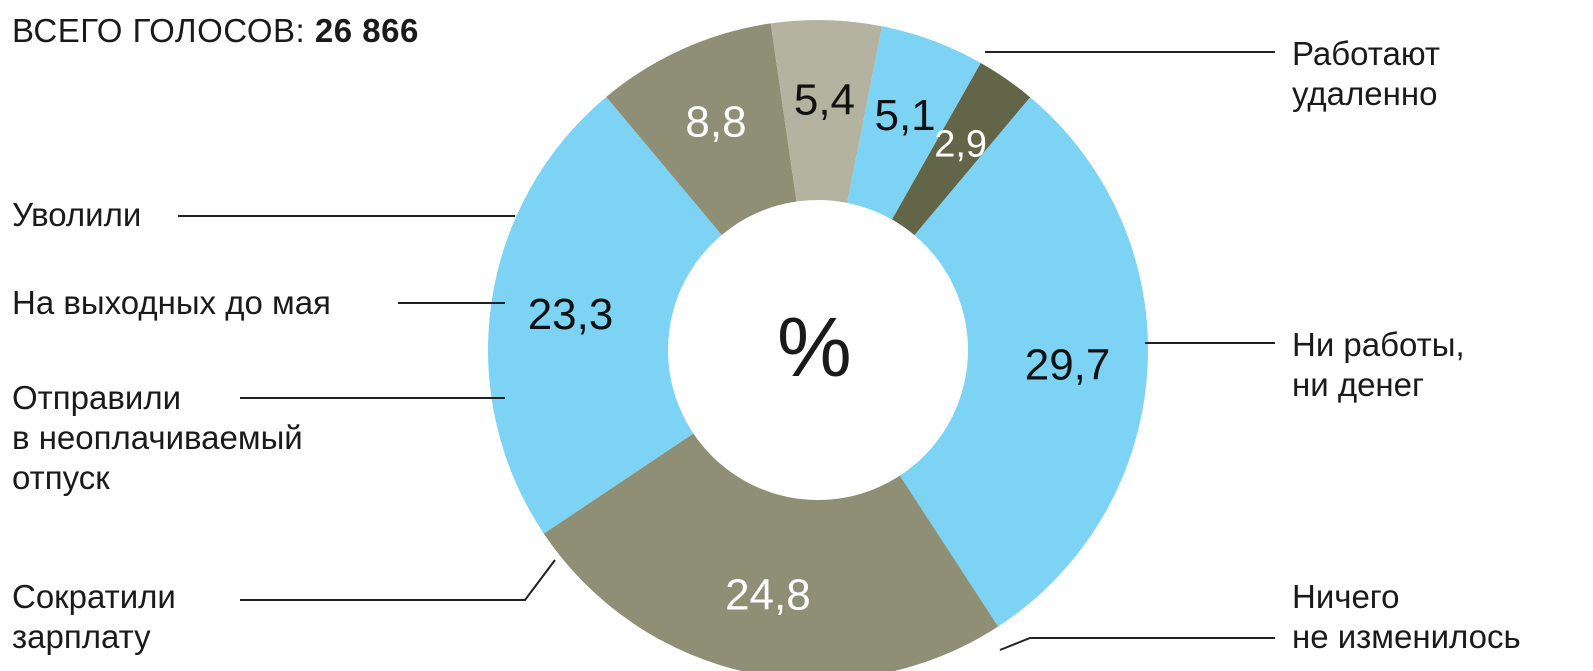 The width and height of the screenshot is (1593, 671). What do you see at coordinates (1366, 73) in the screenshot?
I see `label-remote: Работают удаленно` at bounding box center [1366, 73].